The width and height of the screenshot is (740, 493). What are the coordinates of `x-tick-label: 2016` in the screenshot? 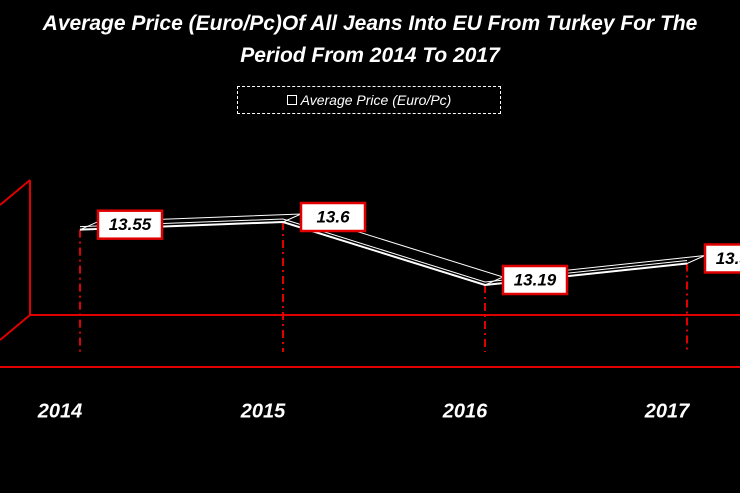 It's located at (465, 411).